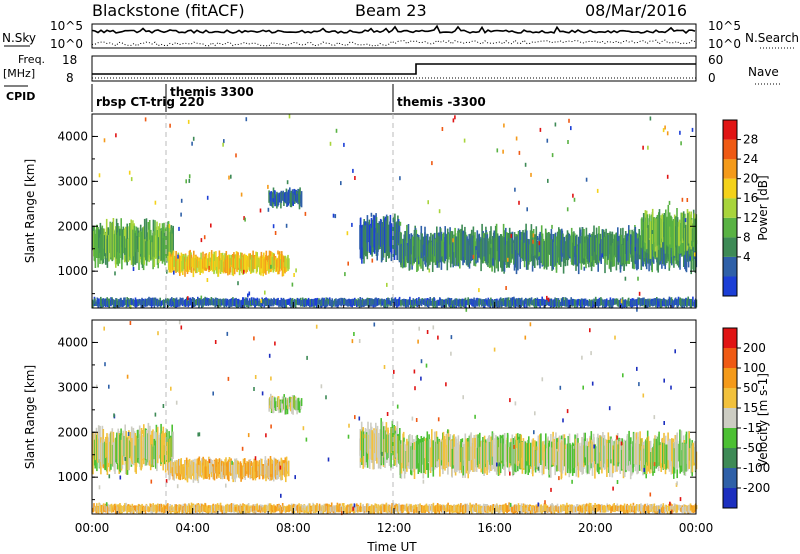 The height and width of the screenshot is (554, 800). Describe the element at coordinates (30, 211) in the screenshot. I see `power-ylabel: Slant Range [km]` at that location.